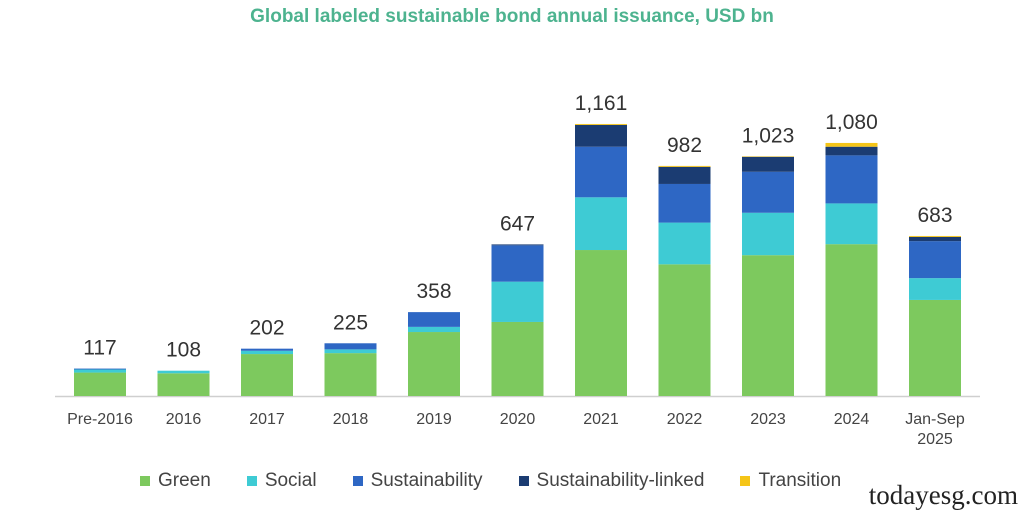 This screenshot has height=513, width=1024. What do you see at coordinates (183, 350) in the screenshot?
I see `total-label: 108` at bounding box center [183, 350].